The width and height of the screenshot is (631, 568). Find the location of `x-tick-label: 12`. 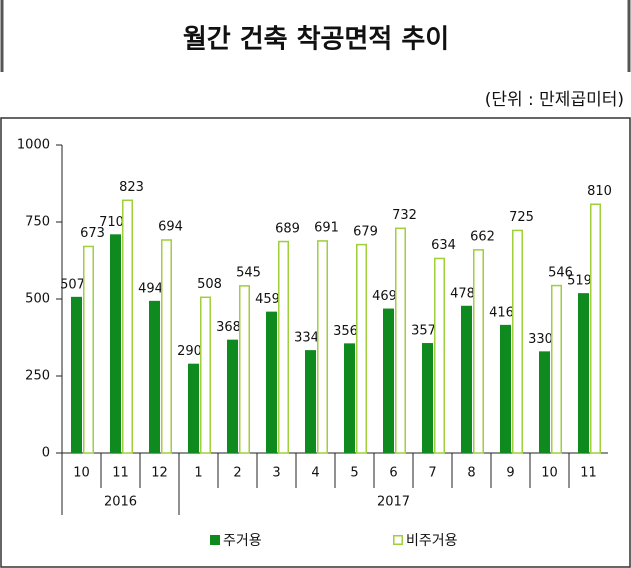

x-tick-label: 12 is located at coordinates (159, 473).